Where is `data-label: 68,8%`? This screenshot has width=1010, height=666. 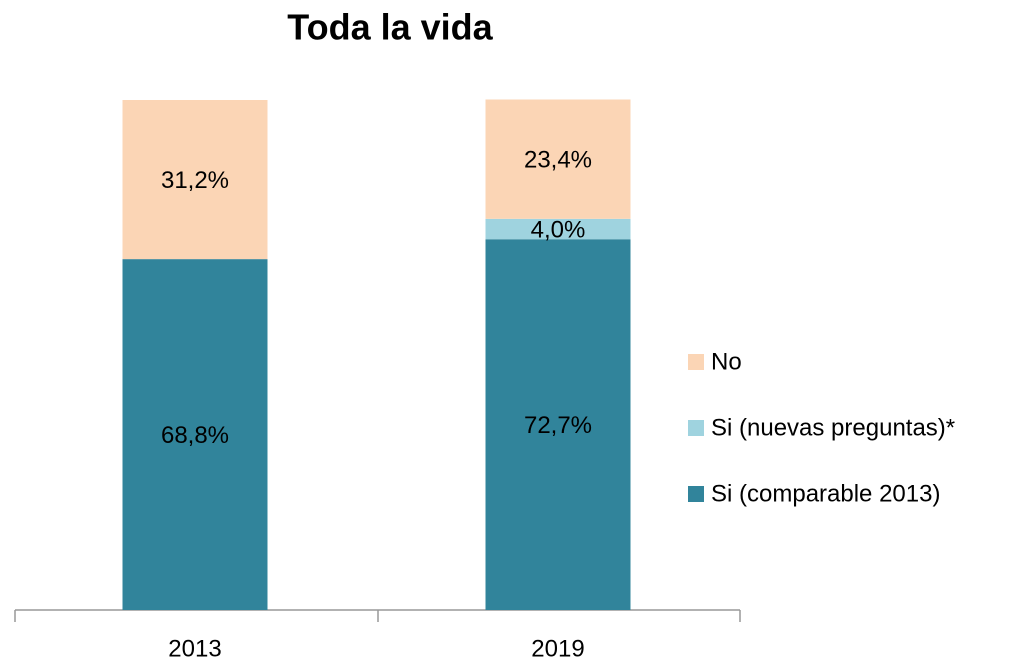 data-label: 68,8% is located at coordinates (195, 435).